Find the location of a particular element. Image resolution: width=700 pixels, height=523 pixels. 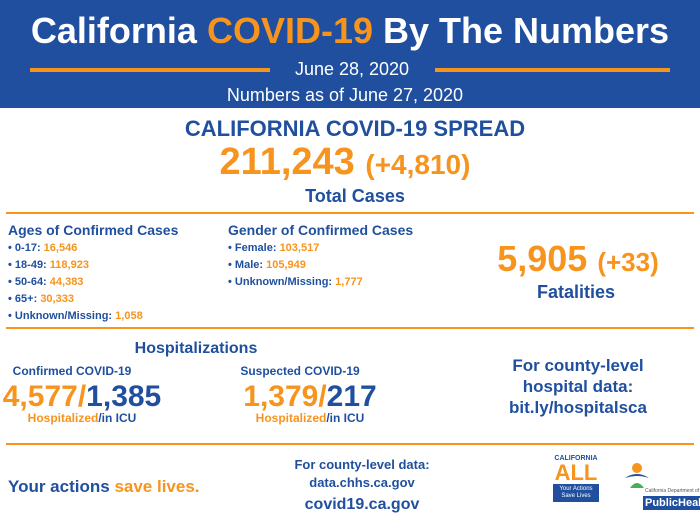

date: June 28, 2020 is located at coordinates (352, 69).